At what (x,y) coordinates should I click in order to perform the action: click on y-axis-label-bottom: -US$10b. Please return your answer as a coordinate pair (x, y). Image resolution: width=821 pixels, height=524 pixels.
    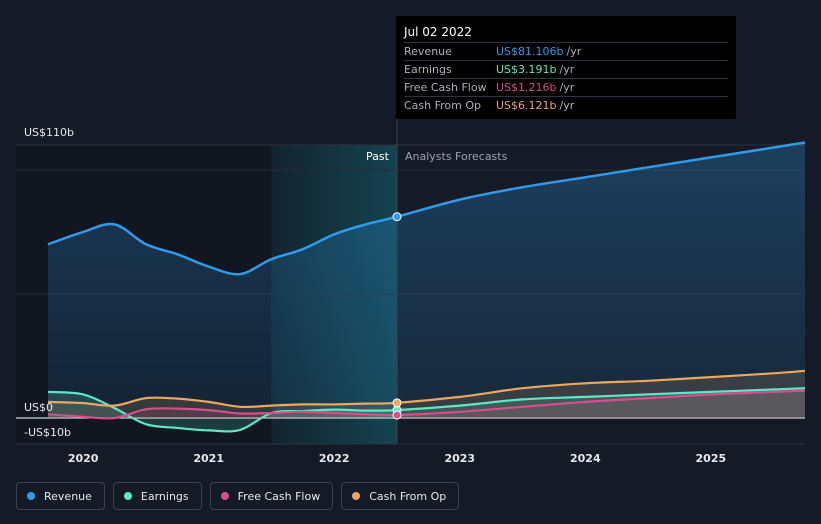
    Looking at the image, I should click on (47, 432).